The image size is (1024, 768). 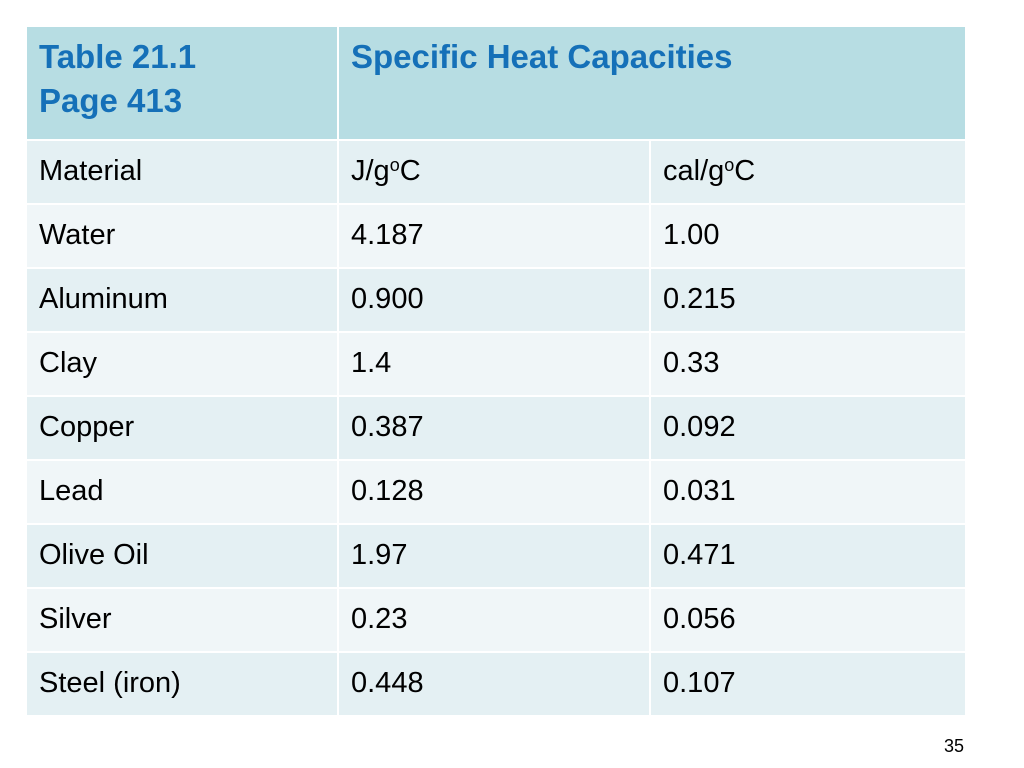 I want to click on joules-value-cell: 1.4, so click(x=494, y=364).